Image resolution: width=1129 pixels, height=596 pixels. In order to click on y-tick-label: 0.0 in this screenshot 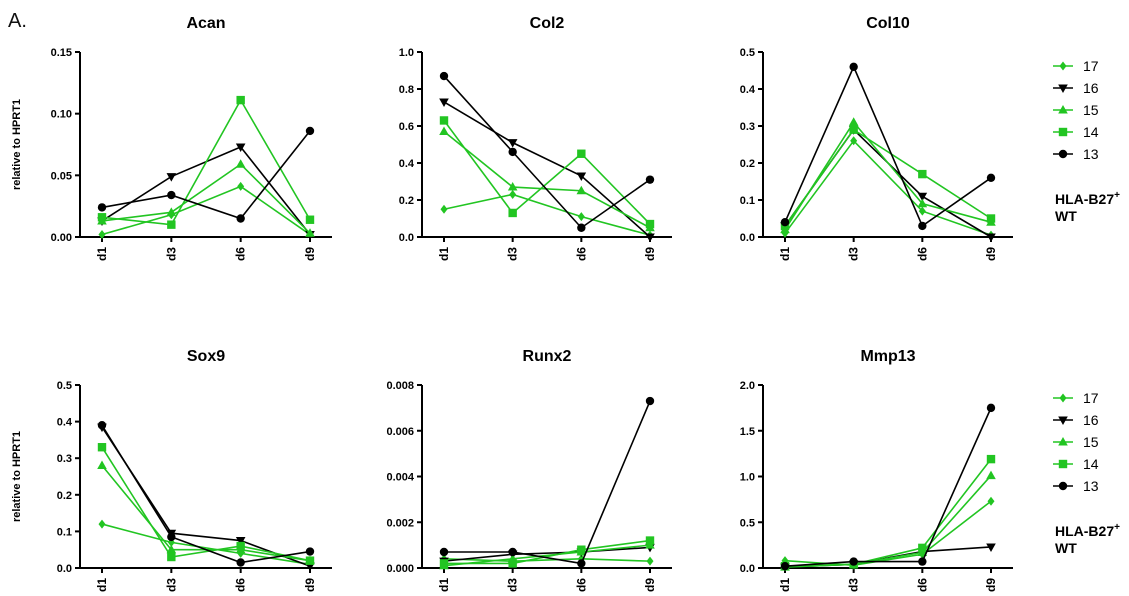, I will do `click(747, 238)`.